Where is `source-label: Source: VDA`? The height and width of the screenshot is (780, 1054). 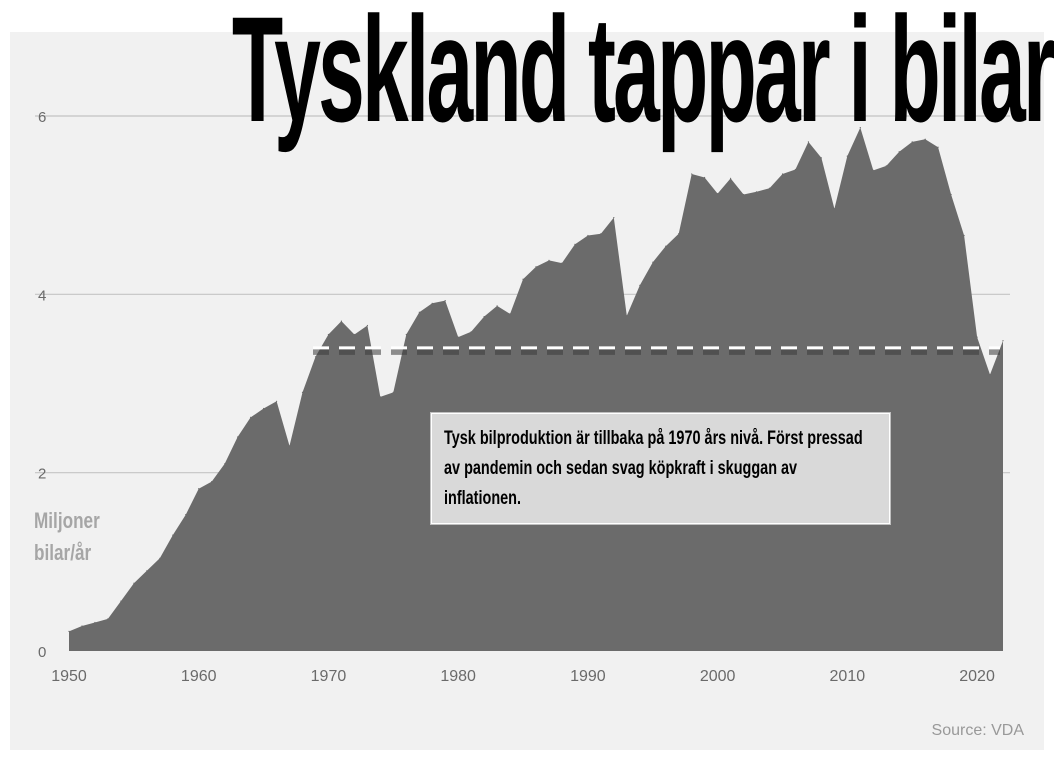
source-label: Source: VDA is located at coordinates (977, 730).